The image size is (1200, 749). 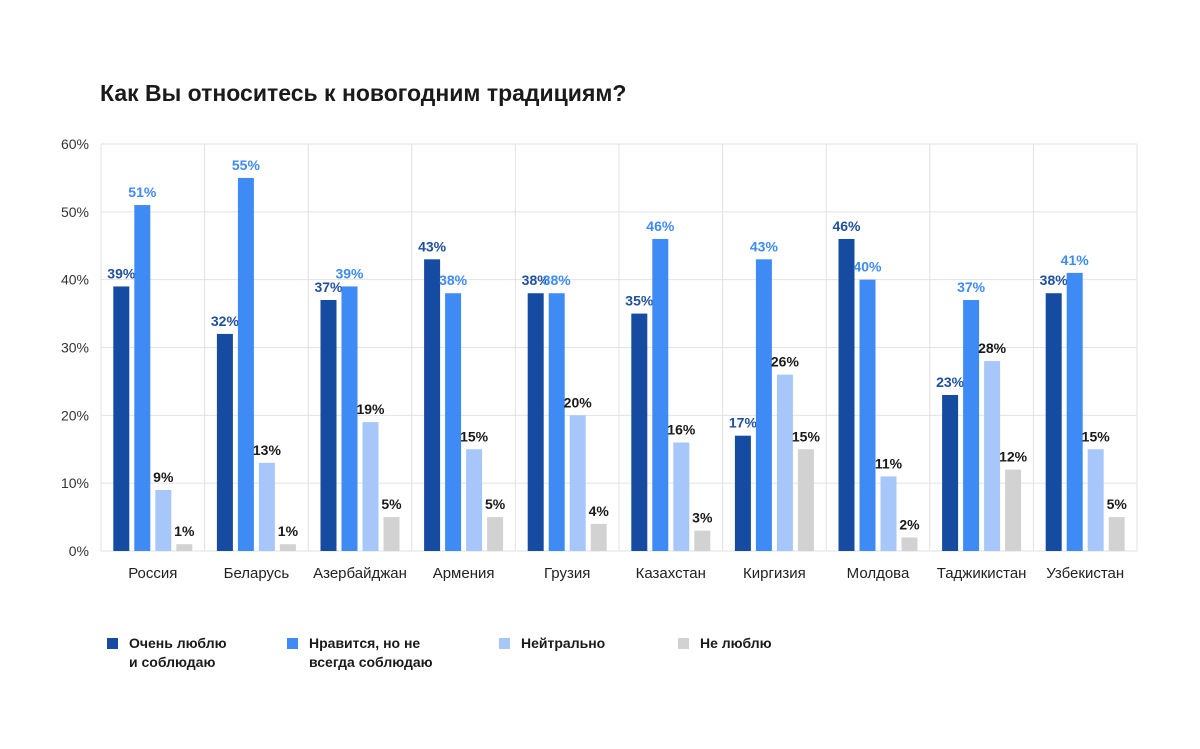 What do you see at coordinates (225, 321) in the screenshot?
I see `data-label: 32%` at bounding box center [225, 321].